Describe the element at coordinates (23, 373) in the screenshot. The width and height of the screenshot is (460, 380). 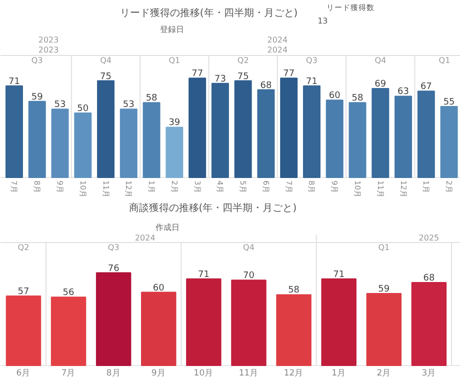
I see `x-tick-label: 6月` at that location.